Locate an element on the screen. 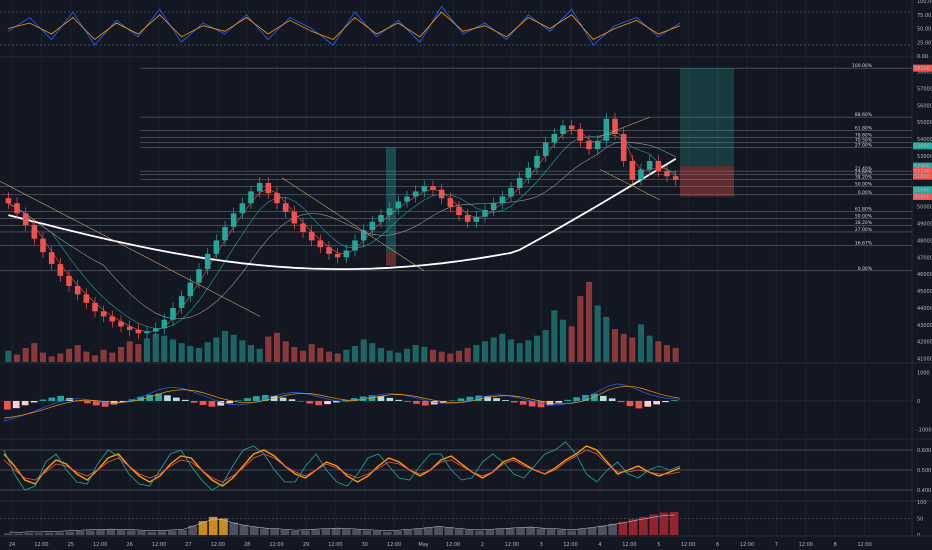 The height and width of the screenshot is (550, 932). long-position-stop is located at coordinates (707, 181).